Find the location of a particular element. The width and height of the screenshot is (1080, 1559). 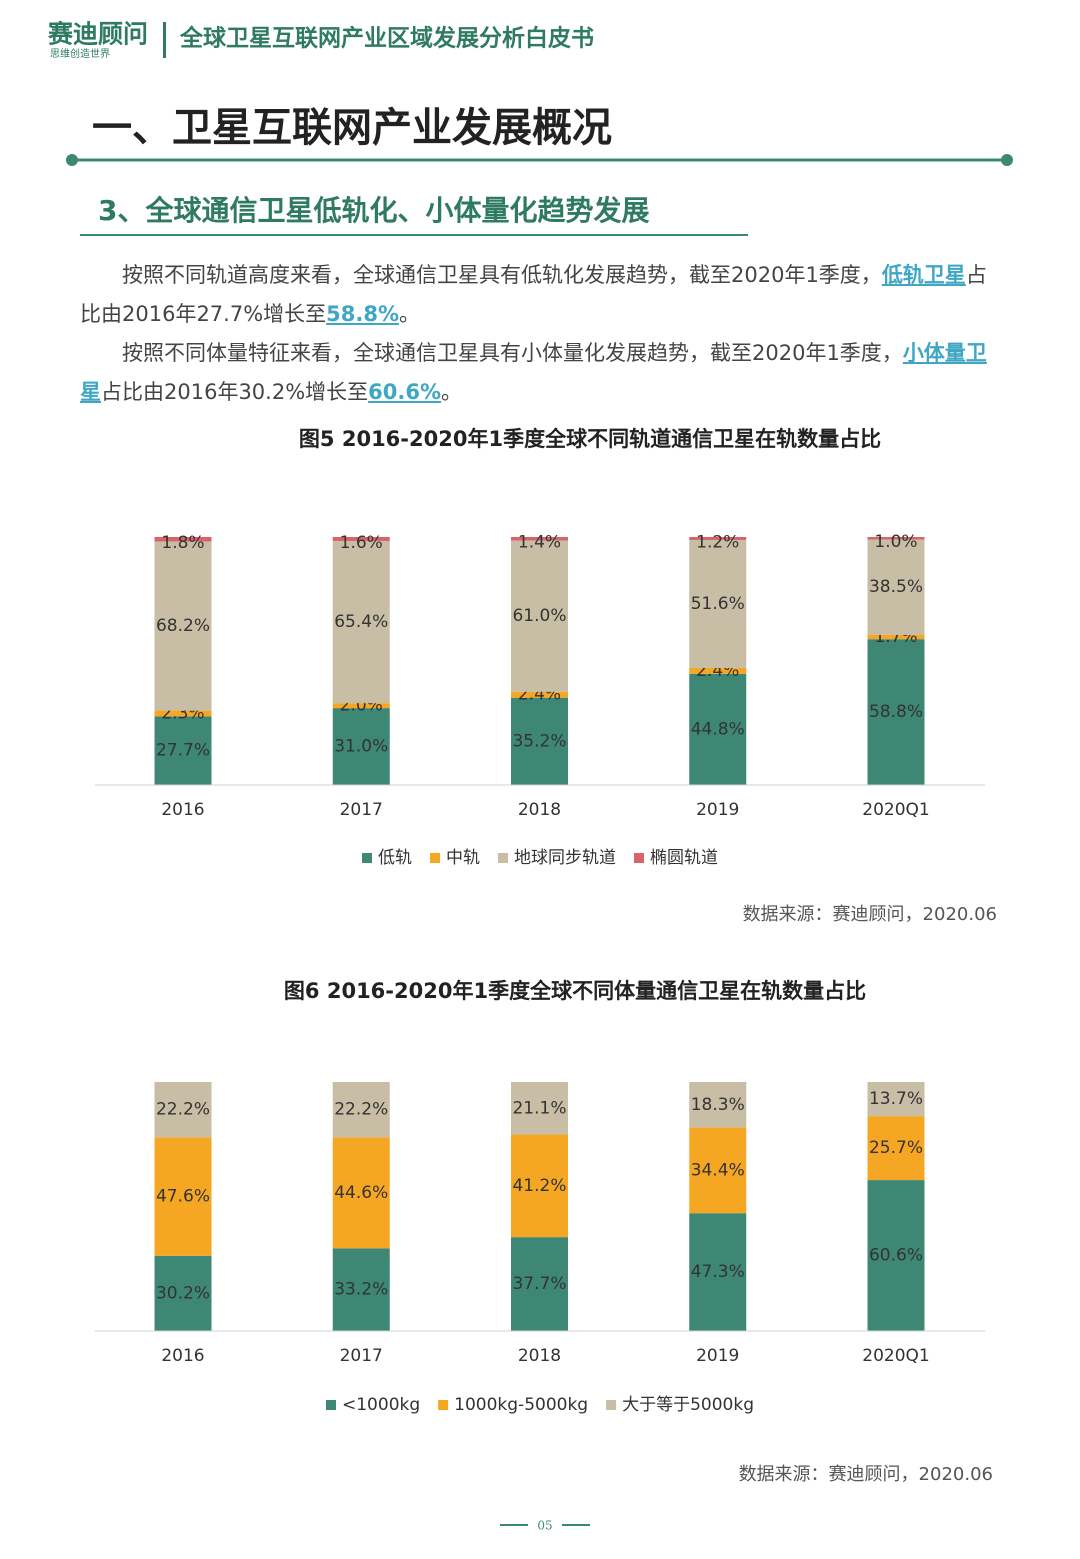

data-label: 61.0% is located at coordinates (539, 616).